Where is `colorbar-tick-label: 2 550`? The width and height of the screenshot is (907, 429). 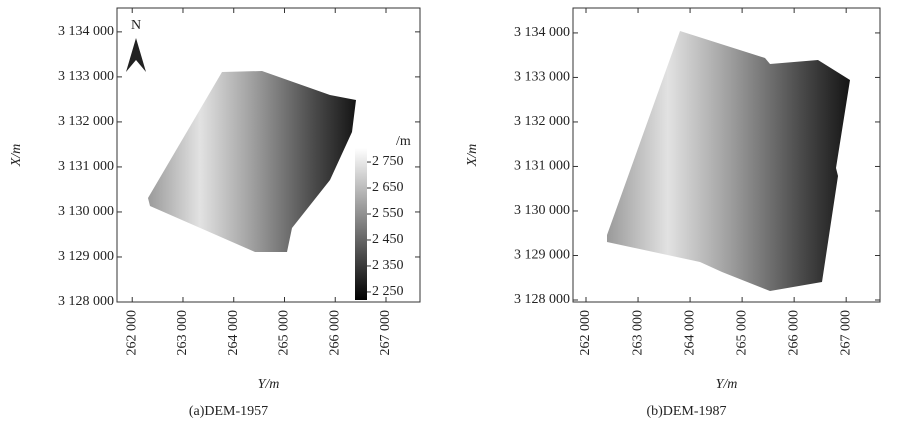
colorbar-tick-label: 2 550 is located at coordinates (388, 213).